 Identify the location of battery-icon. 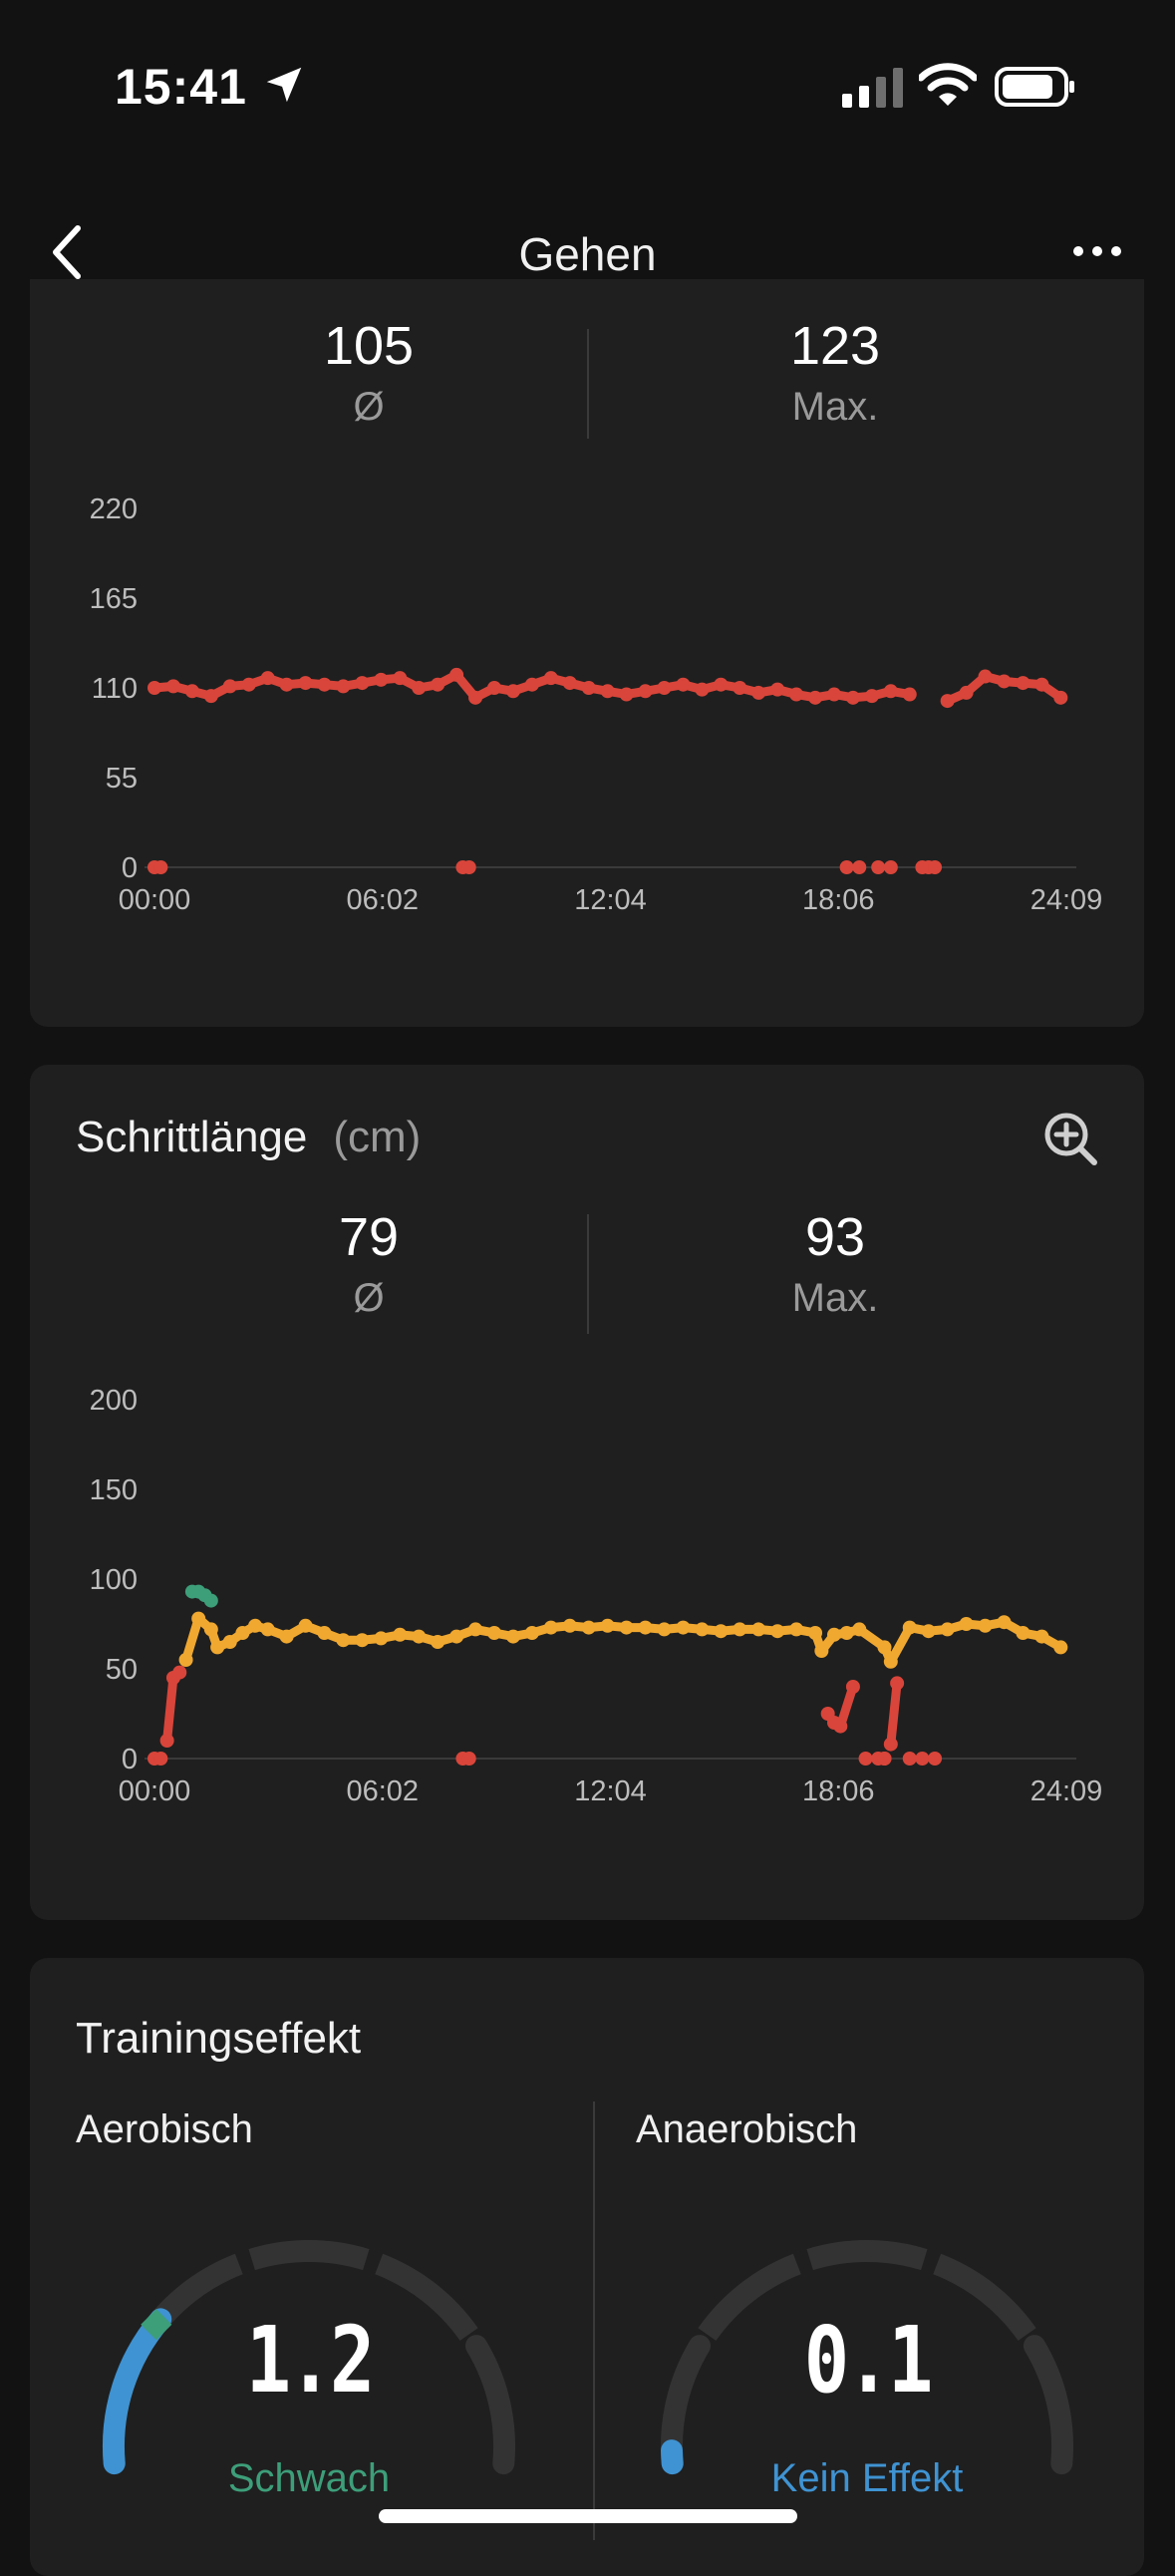
(1034, 87).